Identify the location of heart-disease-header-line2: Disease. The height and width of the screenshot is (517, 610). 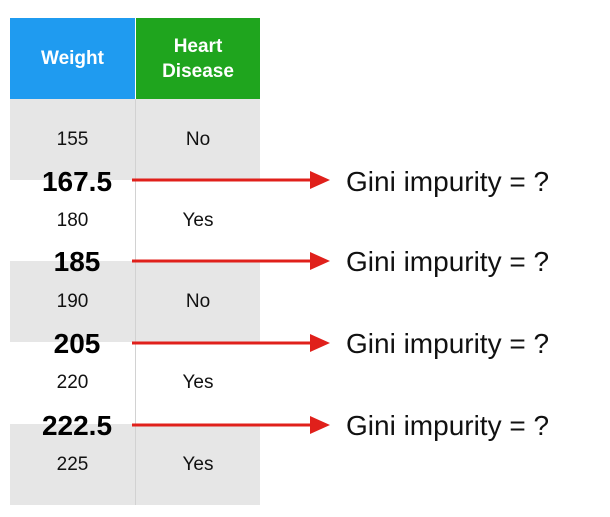
(198, 71).